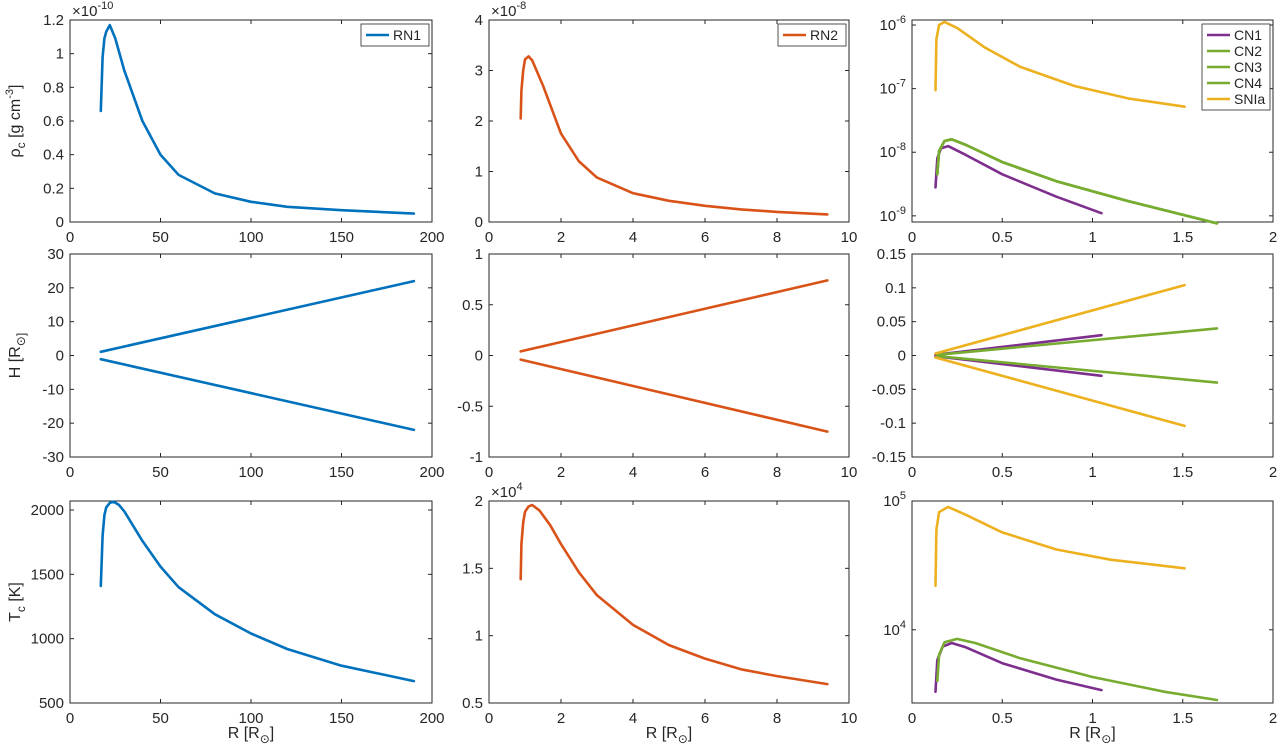 The image size is (1280, 748). Describe the element at coordinates (53, 121) in the screenshot. I see `y-tick-label: 0.6` at that location.